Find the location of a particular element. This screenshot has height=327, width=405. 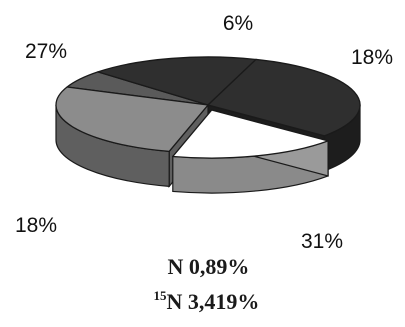

nitrogen-caption-text: N 0,89% is located at coordinates (208, 266).